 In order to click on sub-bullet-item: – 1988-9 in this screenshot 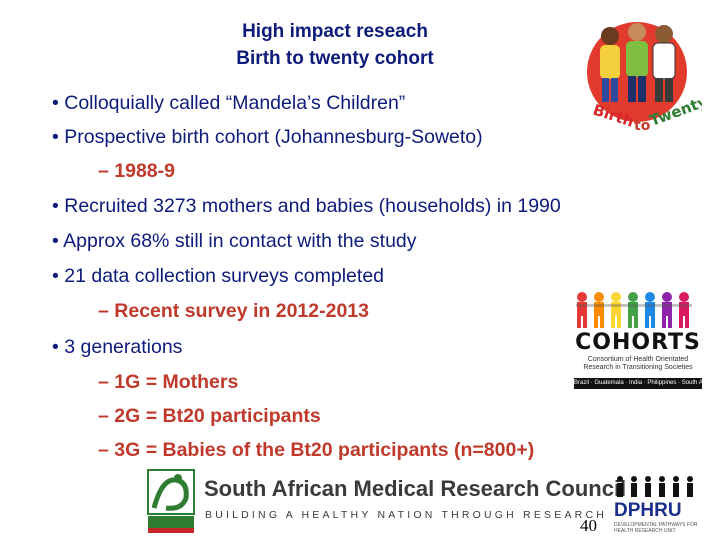, I will do `click(136, 171)`.